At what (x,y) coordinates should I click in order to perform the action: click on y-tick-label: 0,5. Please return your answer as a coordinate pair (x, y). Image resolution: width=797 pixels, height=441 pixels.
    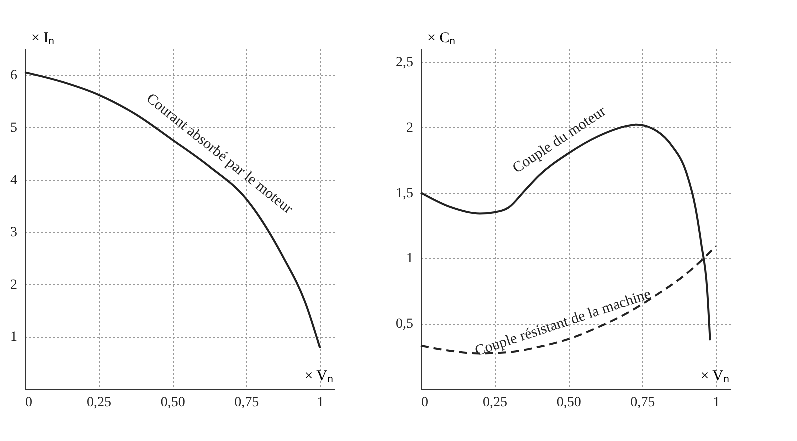
    Looking at the image, I should click on (405, 324).